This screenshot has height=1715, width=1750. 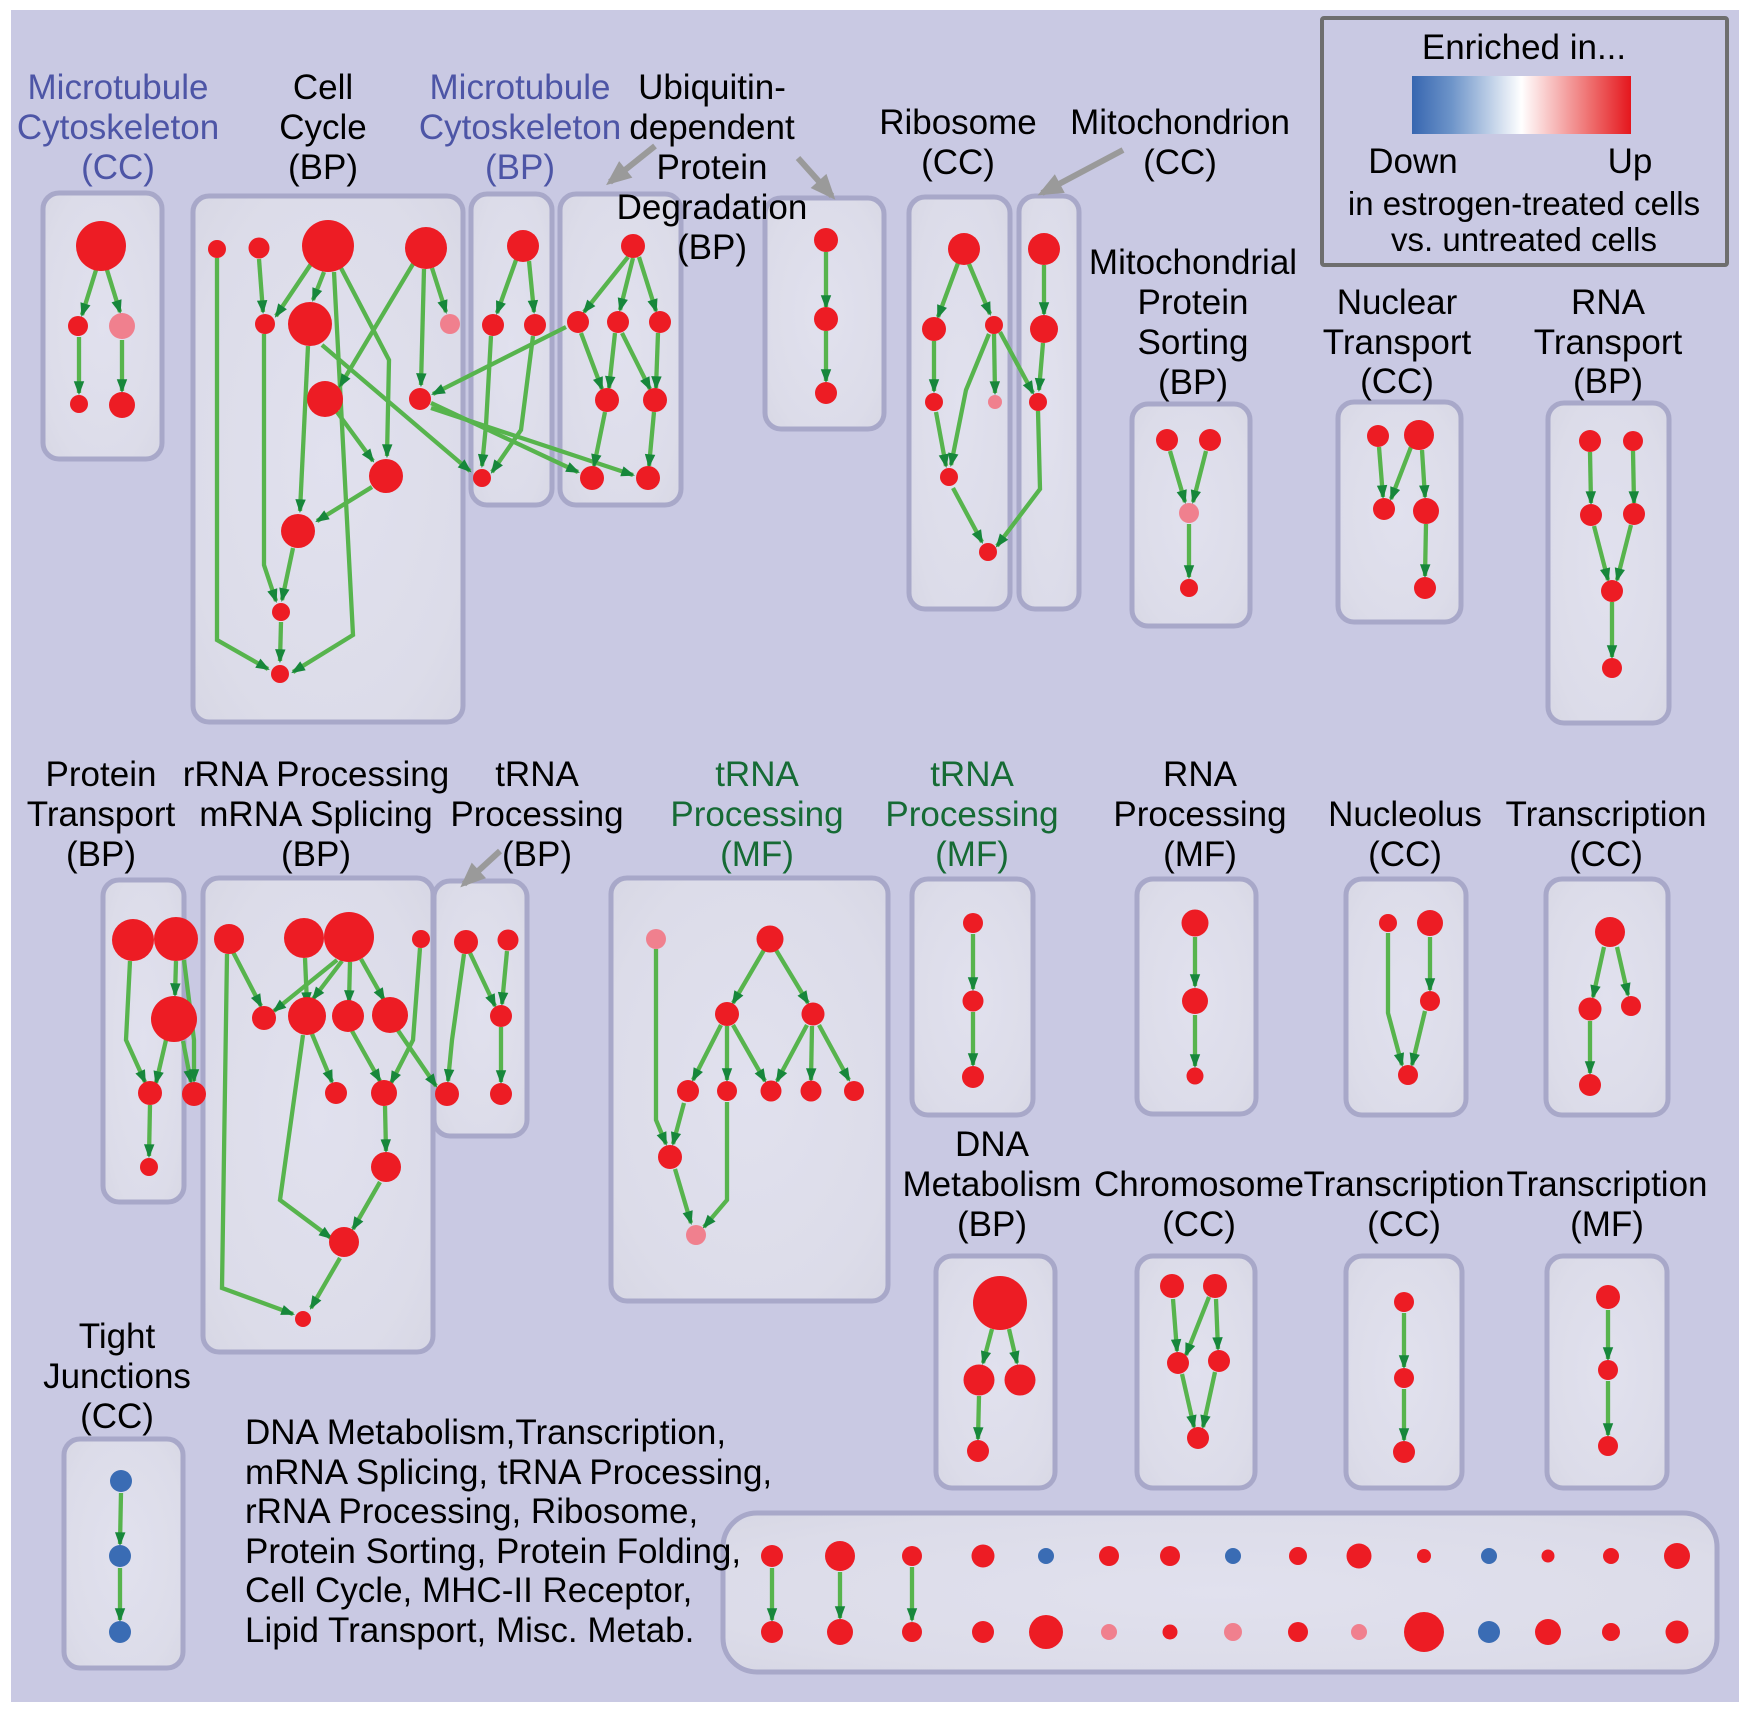 What do you see at coordinates (1199, 1184) in the screenshot?
I see `svg-text: Chromosome` at bounding box center [1199, 1184].